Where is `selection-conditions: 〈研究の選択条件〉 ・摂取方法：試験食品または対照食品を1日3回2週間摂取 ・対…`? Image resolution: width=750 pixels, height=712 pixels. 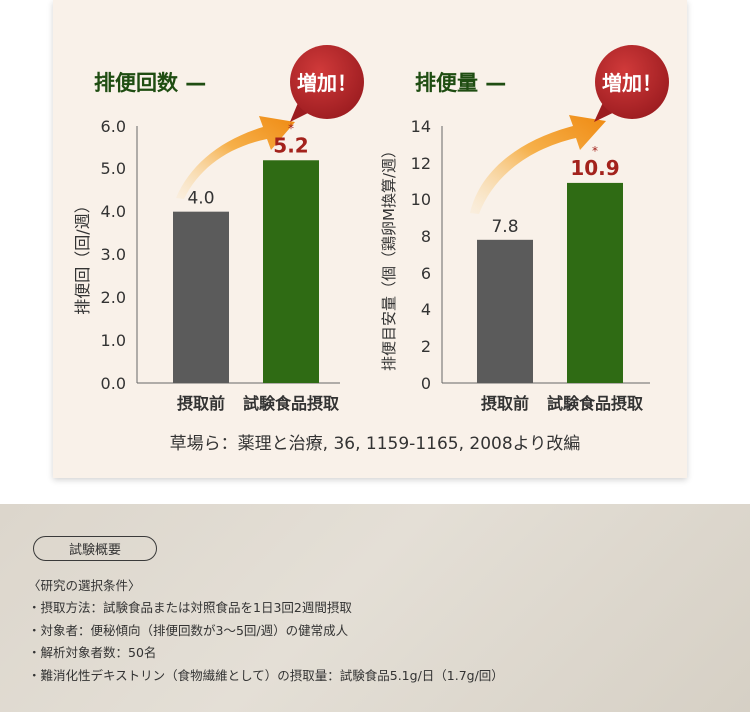
selection-conditions: 〈研究の選択条件〉 ・摂取方法：試験食品または対照食品を1日3回2週間摂取 ・対… is located at coordinates (266, 631).